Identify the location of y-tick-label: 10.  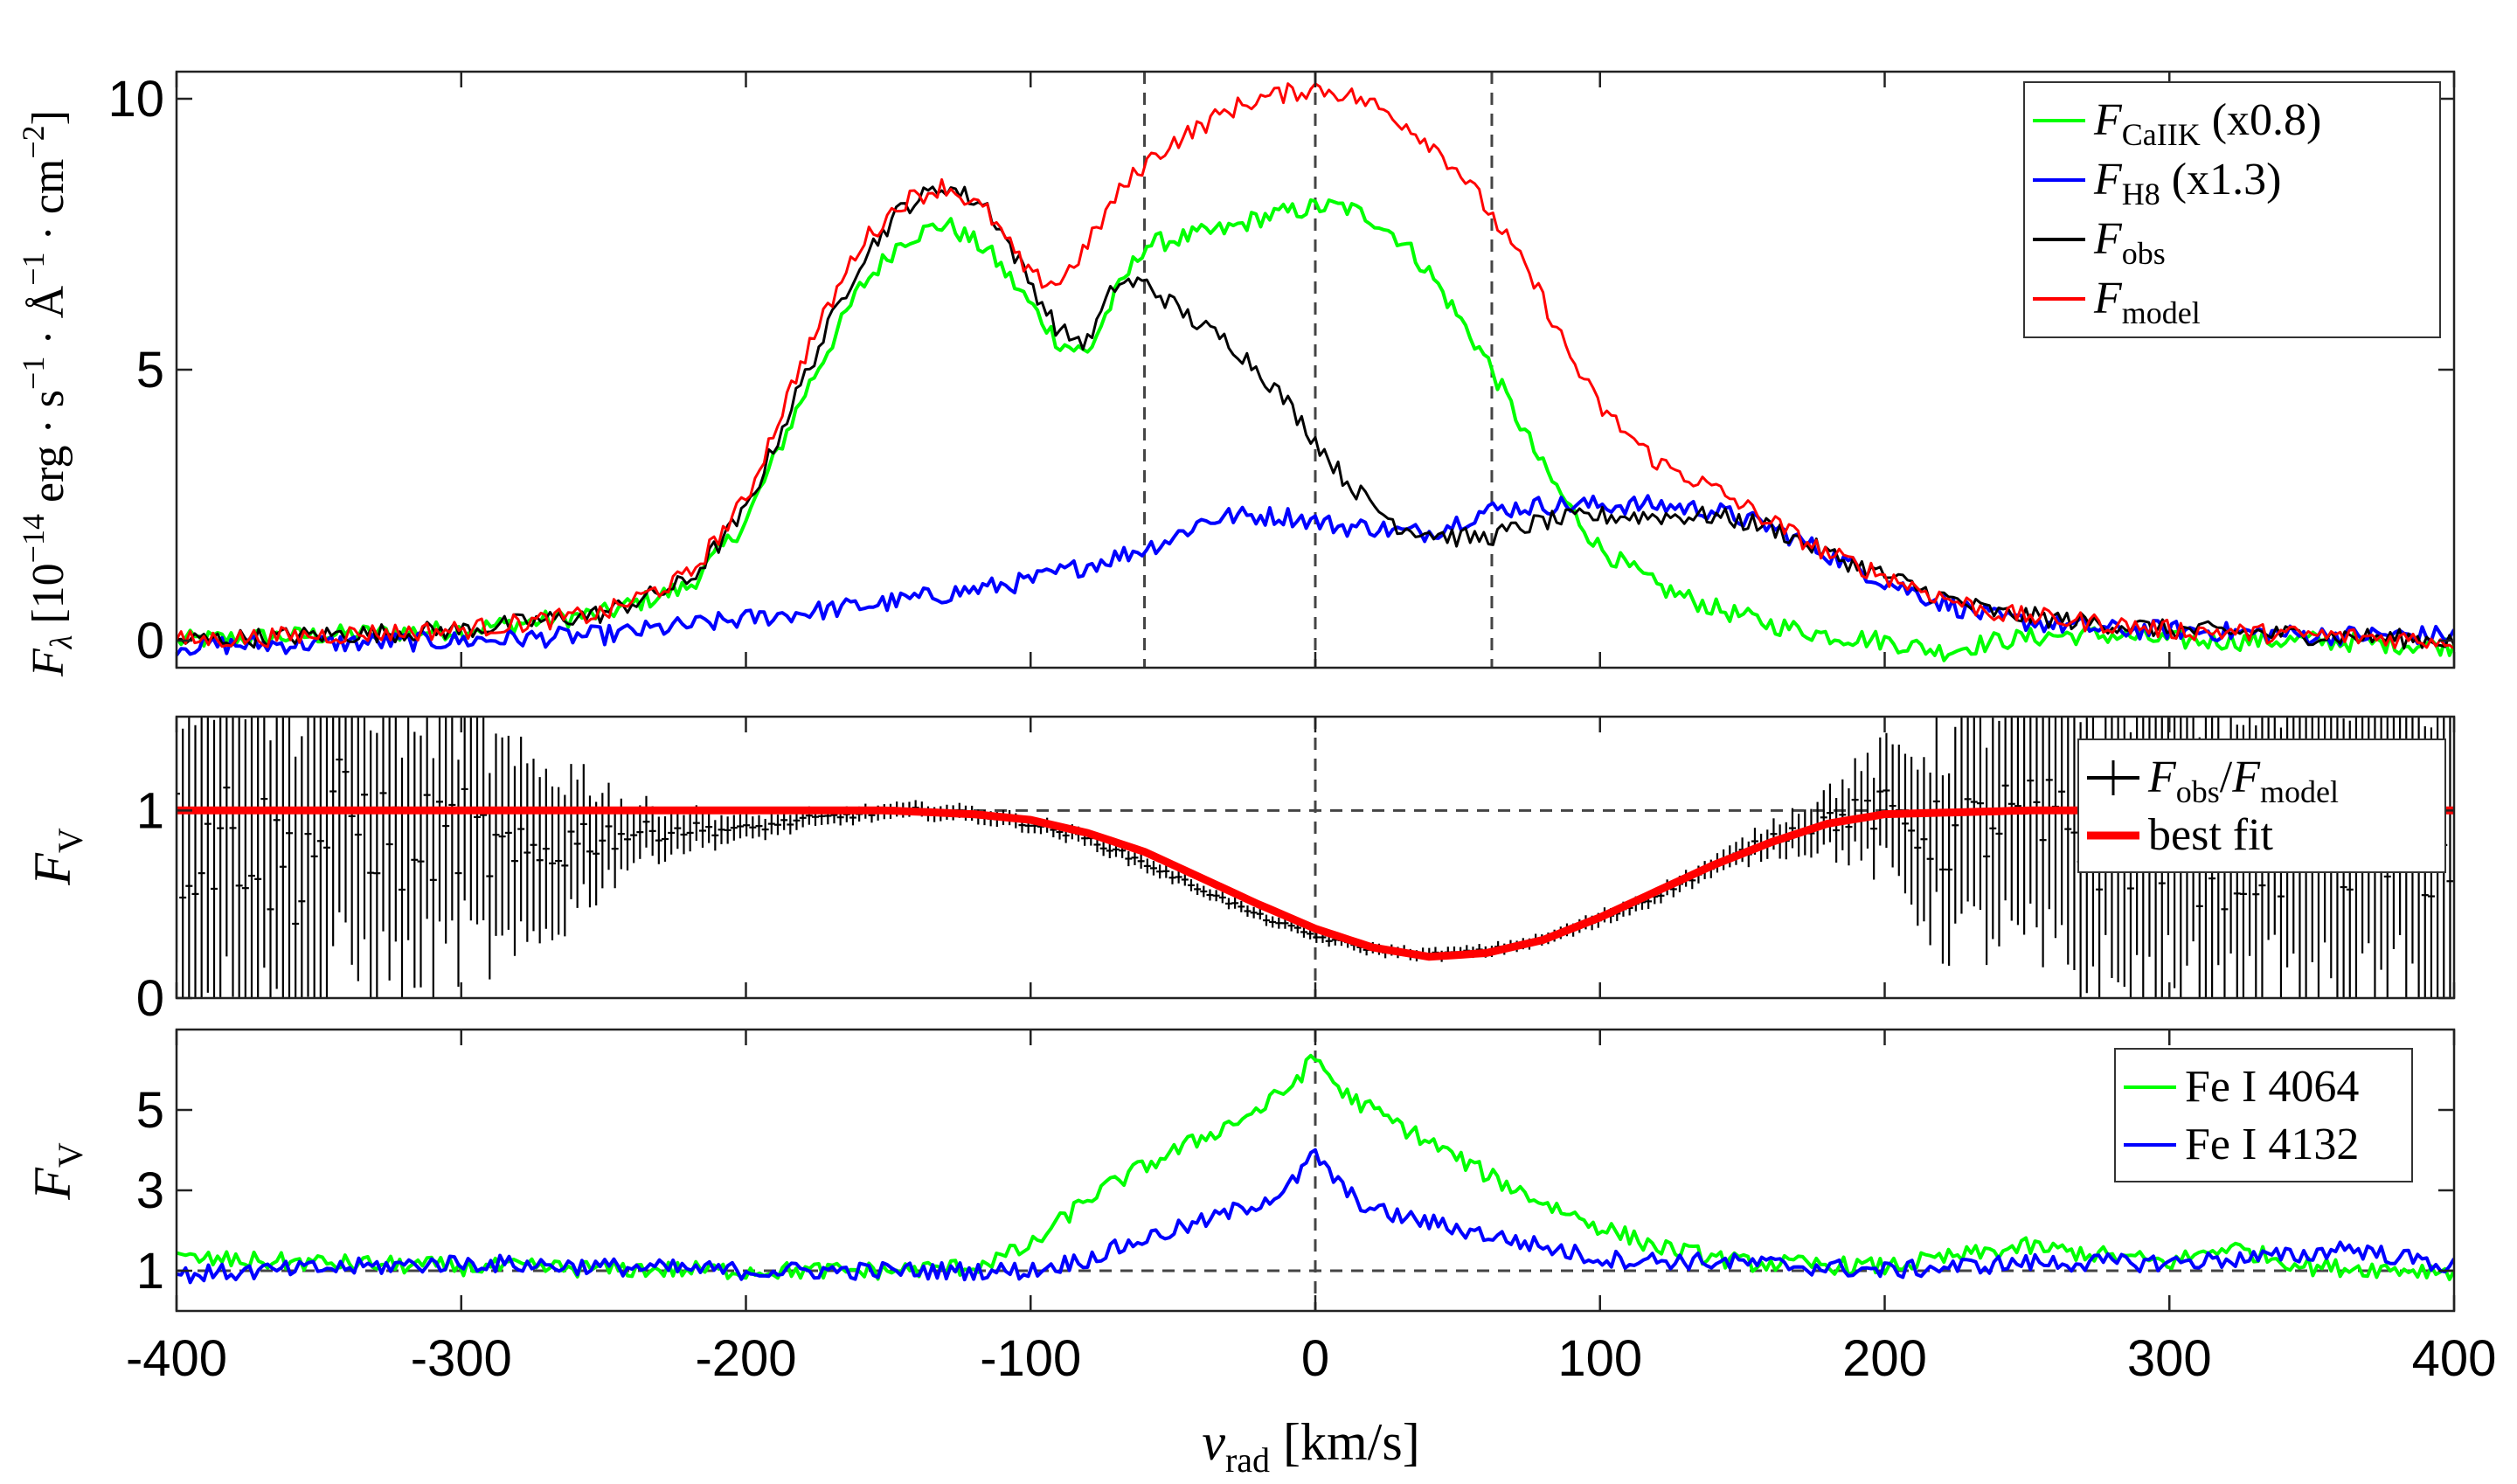
(135, 99).